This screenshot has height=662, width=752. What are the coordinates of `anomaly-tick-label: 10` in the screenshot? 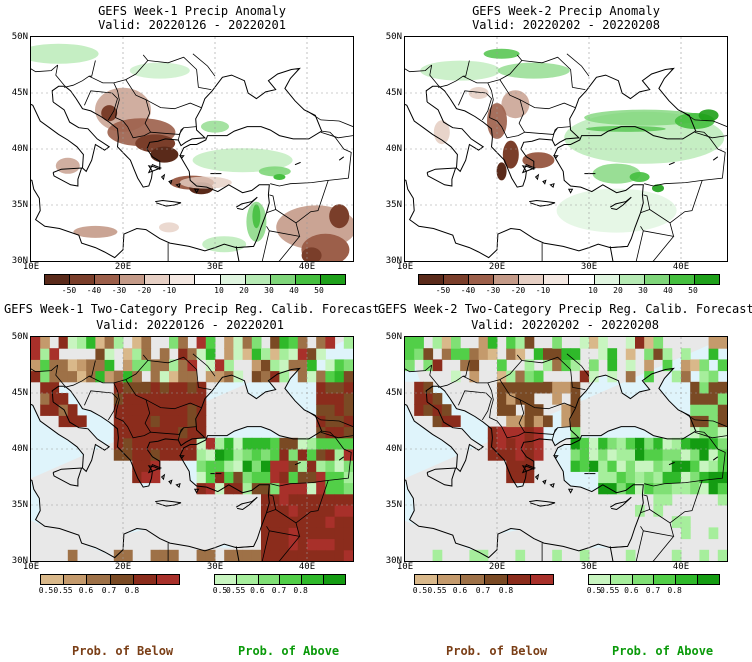 It's located at (593, 290).